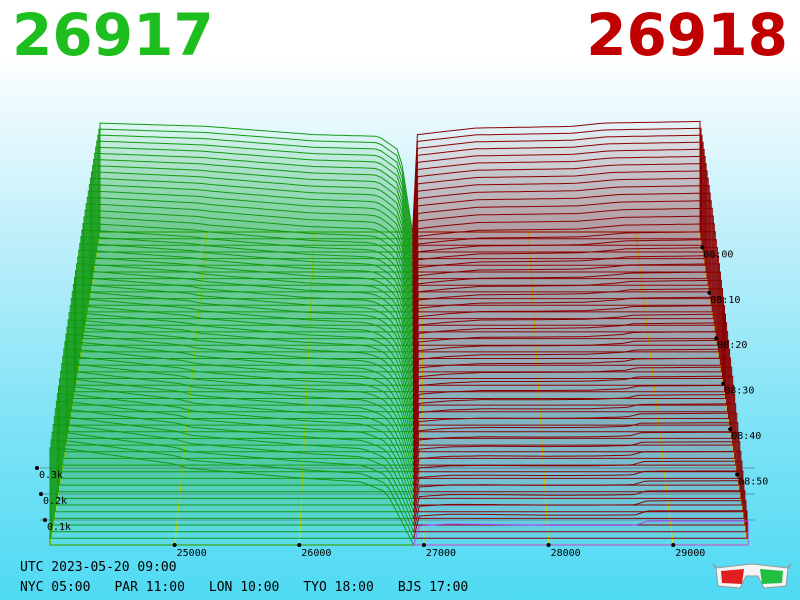 The image size is (800, 600). I want to click on y-tick-label: 0.1k, so click(59, 527).